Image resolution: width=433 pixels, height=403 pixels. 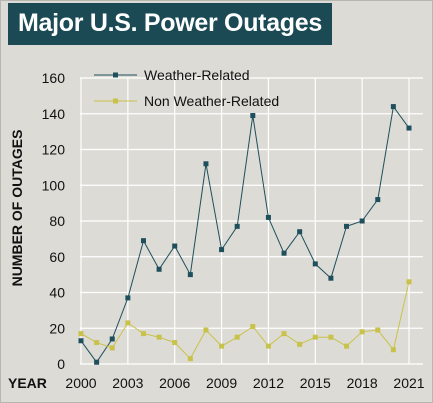 I want to click on y-tick-label: 20, so click(x=57, y=328).